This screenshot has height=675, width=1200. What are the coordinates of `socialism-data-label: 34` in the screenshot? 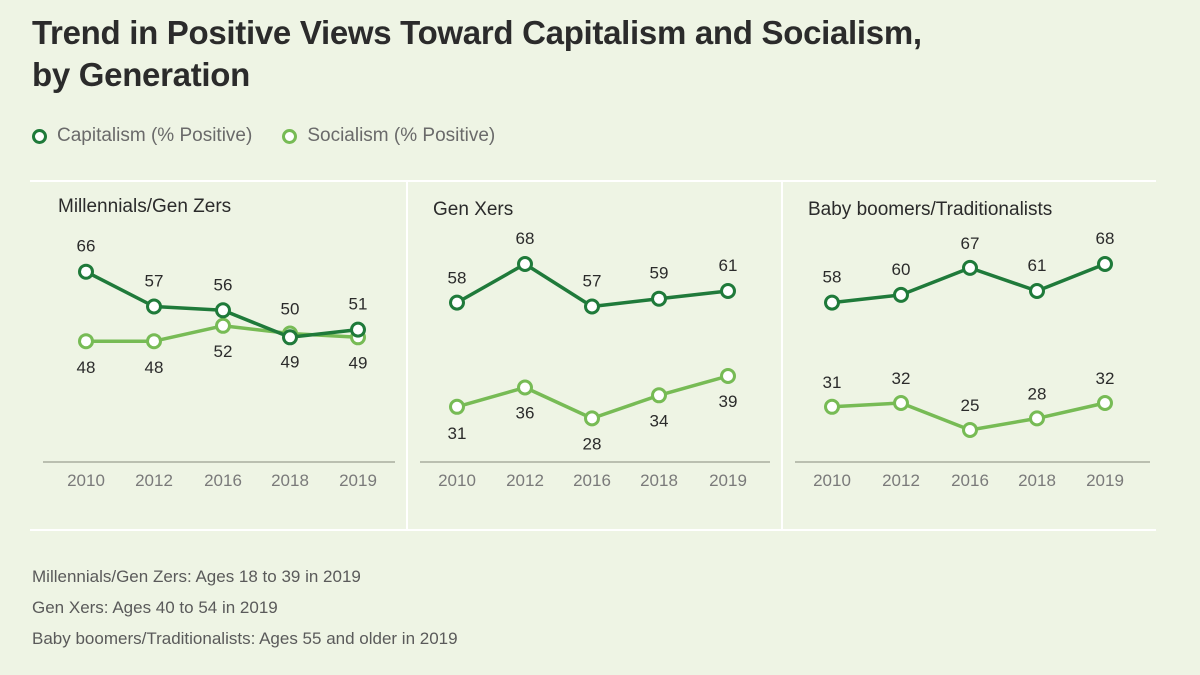 It's located at (659, 420).